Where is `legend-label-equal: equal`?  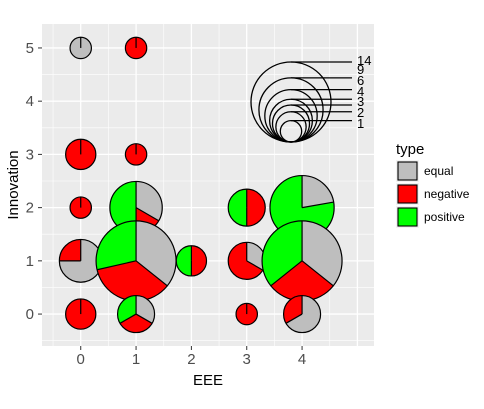 legend-label-equal: equal is located at coordinates (438, 171).